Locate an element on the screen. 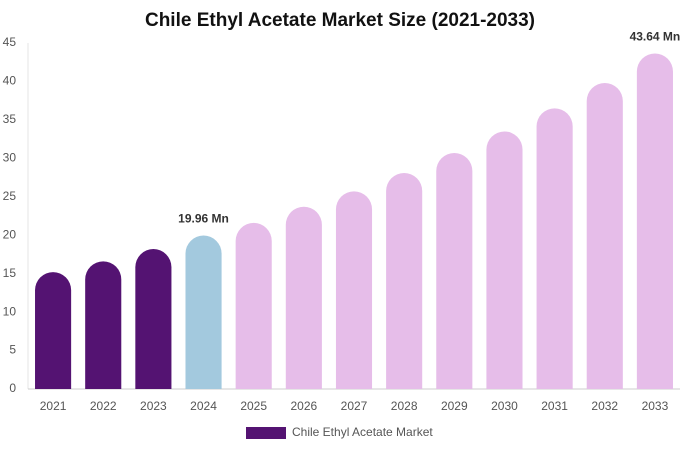 The height and width of the screenshot is (450, 680). y-tick-label: 25 is located at coordinates (10, 196).